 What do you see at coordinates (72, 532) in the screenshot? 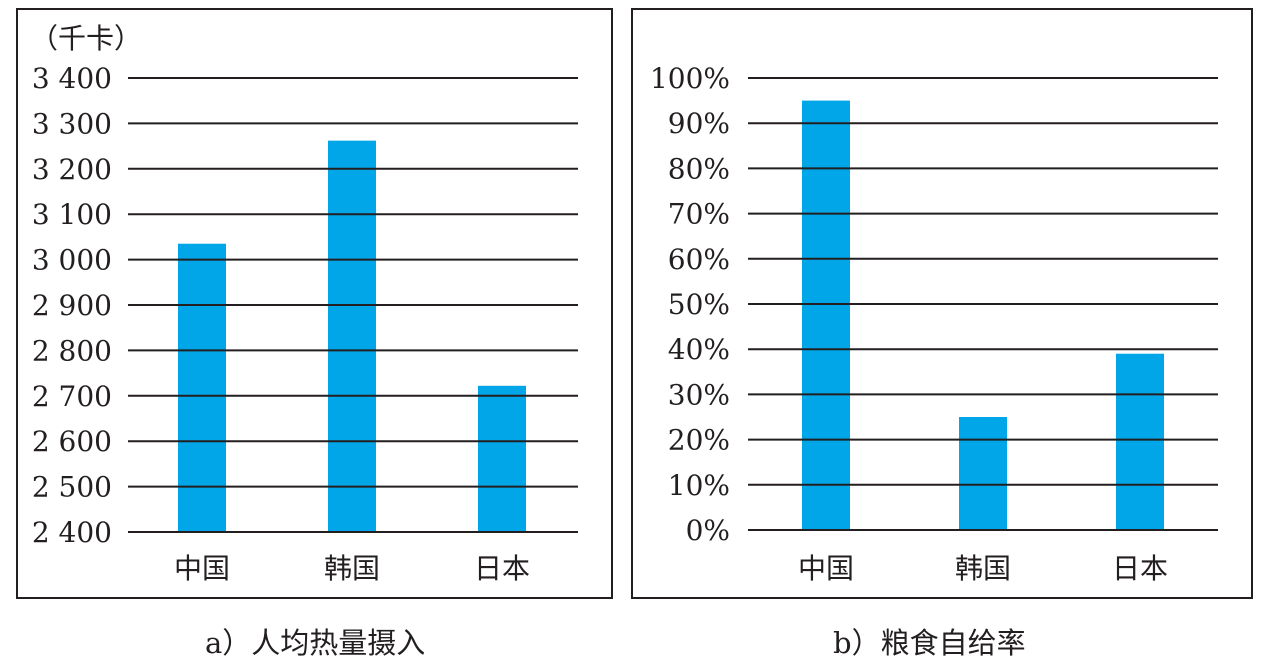
I see `y-tick-label: 2 400` at bounding box center [72, 532].